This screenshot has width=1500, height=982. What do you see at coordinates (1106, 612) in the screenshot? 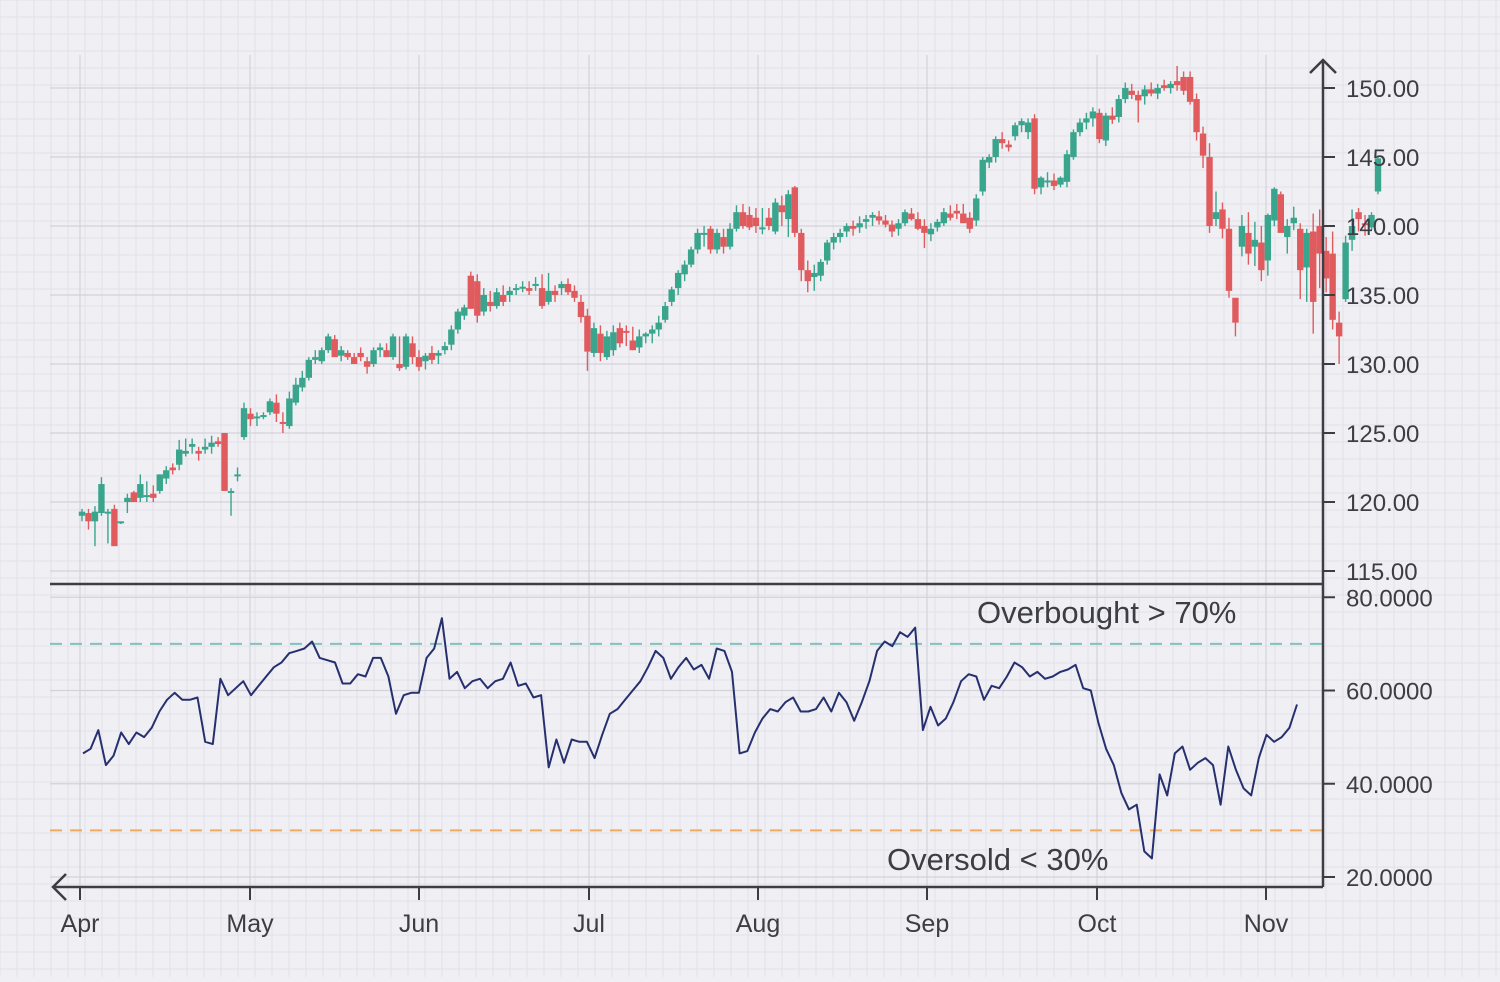
I see `overbought-label: Overbought > 70%` at bounding box center [1106, 612].